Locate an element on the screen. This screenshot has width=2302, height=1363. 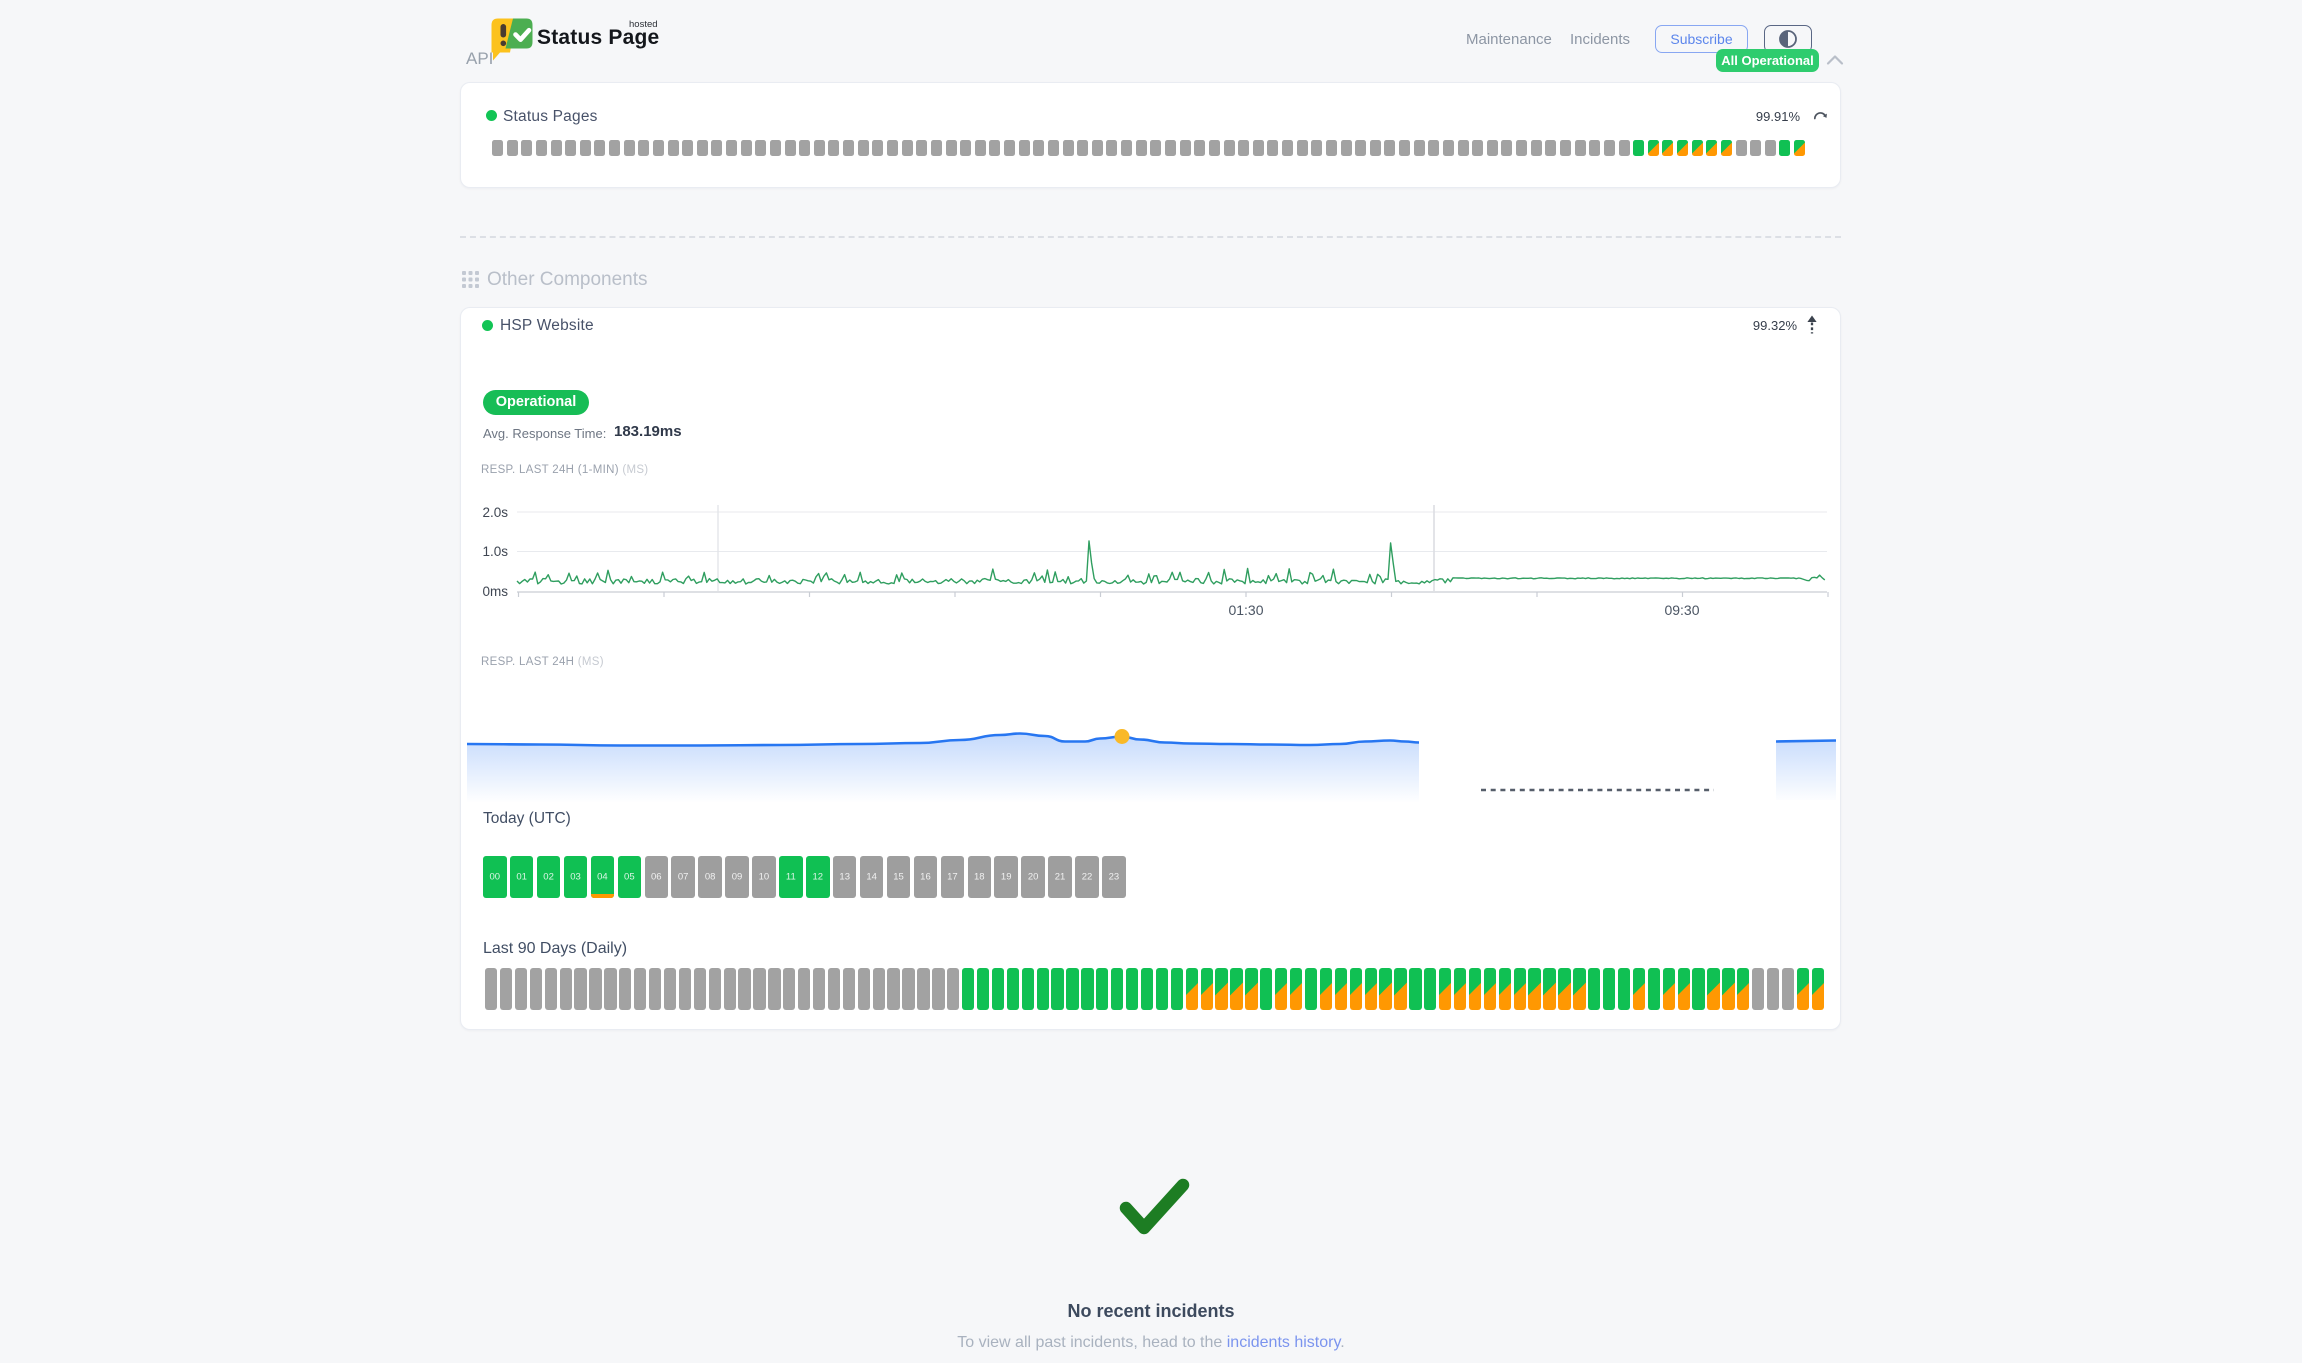
svg-text: 01:30 is located at coordinates (1245, 610).